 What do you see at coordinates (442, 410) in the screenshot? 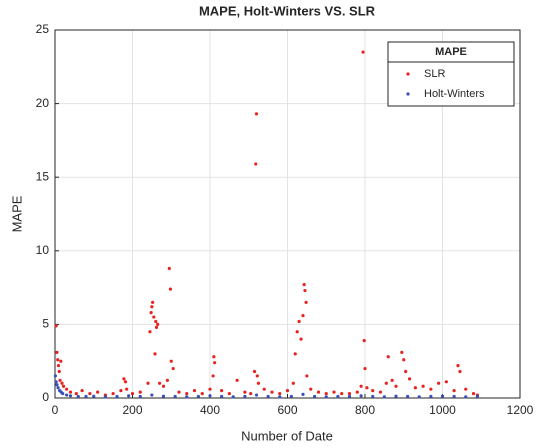
I see `x-tick-label: 1000` at bounding box center [442, 410].